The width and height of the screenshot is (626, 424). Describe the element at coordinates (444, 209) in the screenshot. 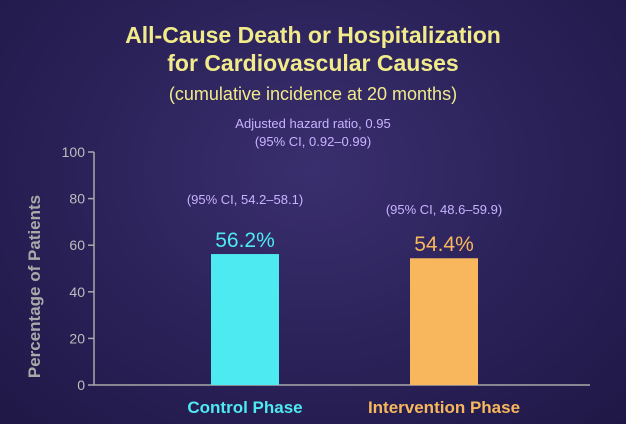

I see `bar-ci-label: (95% CI, 48.6–59.9)` at that location.